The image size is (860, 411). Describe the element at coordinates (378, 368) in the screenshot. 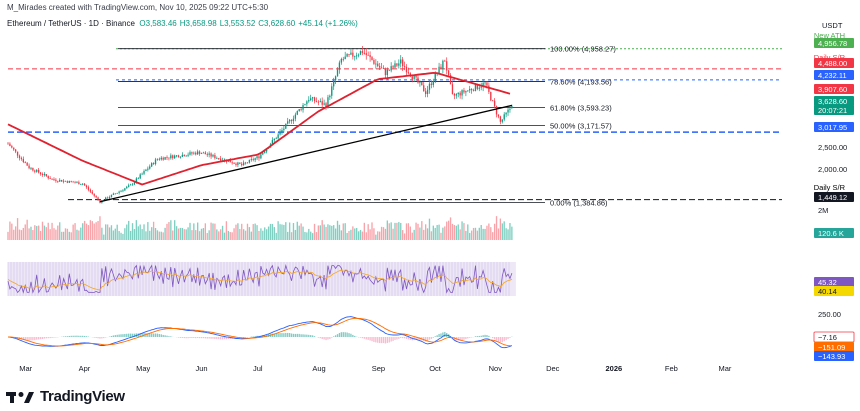

I see `time-axis-label: Sep` at that location.